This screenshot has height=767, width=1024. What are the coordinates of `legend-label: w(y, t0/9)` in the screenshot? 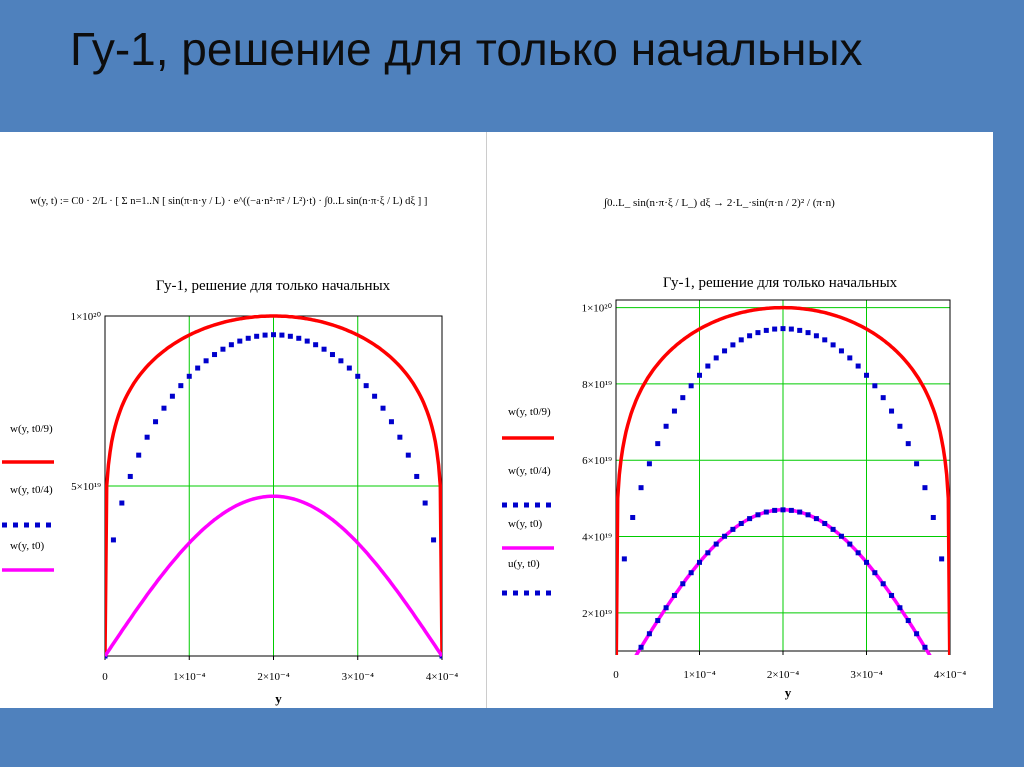 It's located at (529, 412).